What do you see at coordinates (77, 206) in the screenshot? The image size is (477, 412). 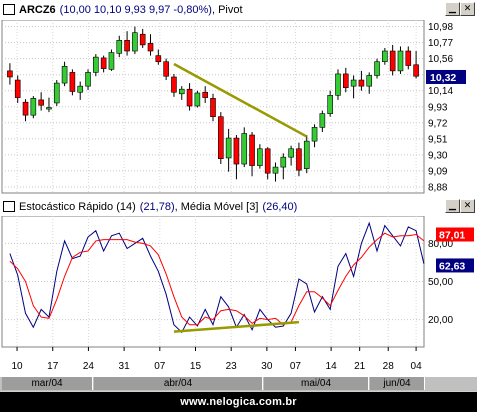 I see `osc-name: Estocástico Rápido (14)` at bounding box center [77, 206].